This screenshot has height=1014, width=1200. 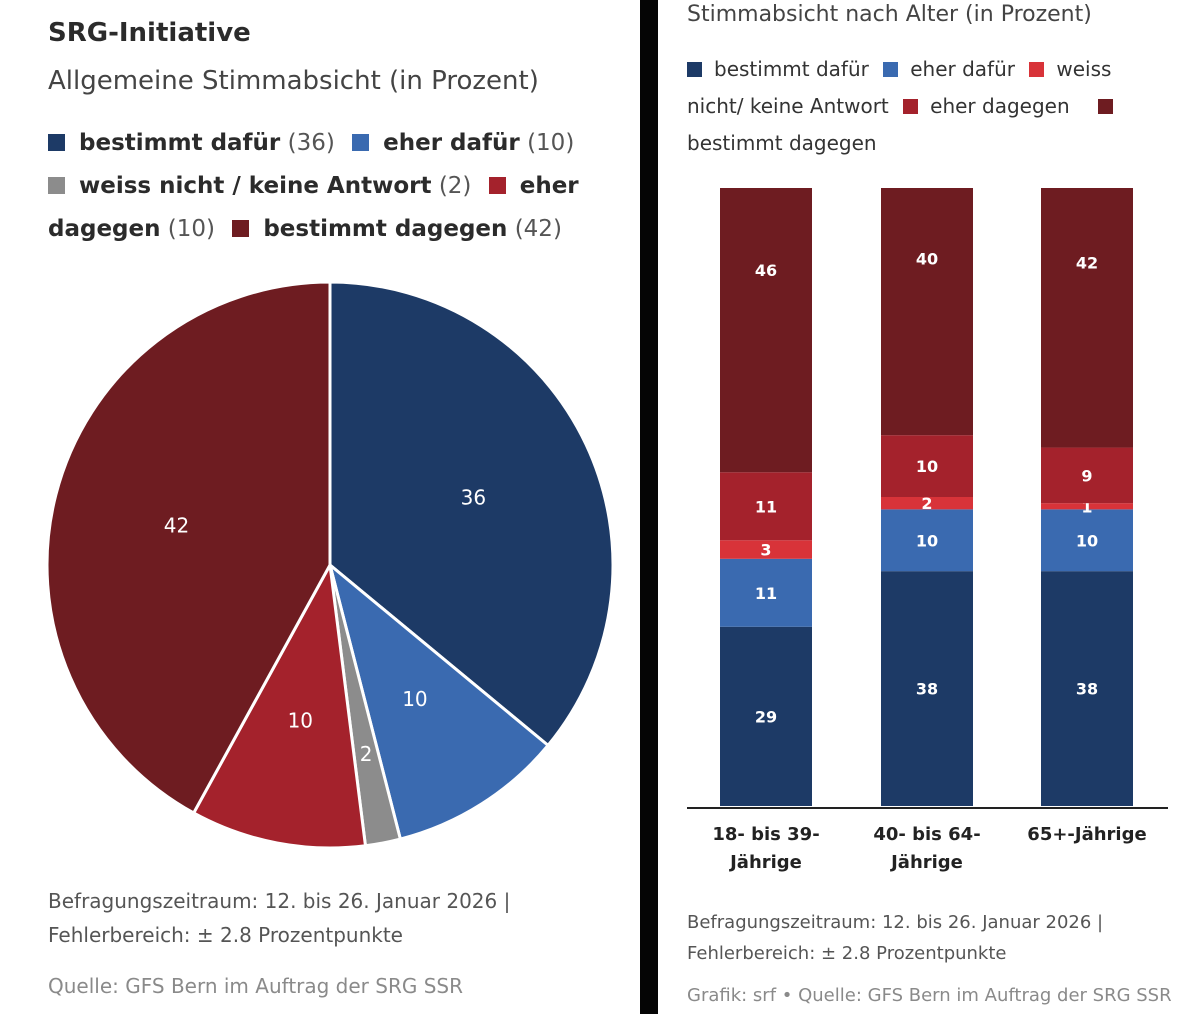 I want to click on legend-label: weiss nicht/ keine Antwort, so click(x=899, y=87).